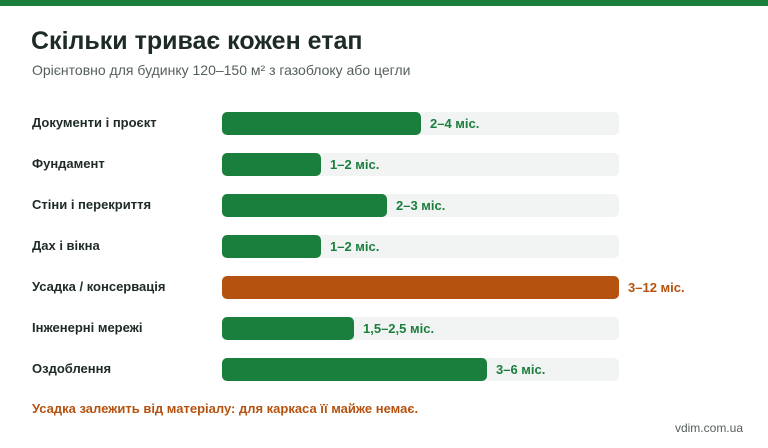 The width and height of the screenshot is (768, 448). What do you see at coordinates (197, 41) in the screenshot?
I see `page-title: Скільки триває кожен етап` at bounding box center [197, 41].